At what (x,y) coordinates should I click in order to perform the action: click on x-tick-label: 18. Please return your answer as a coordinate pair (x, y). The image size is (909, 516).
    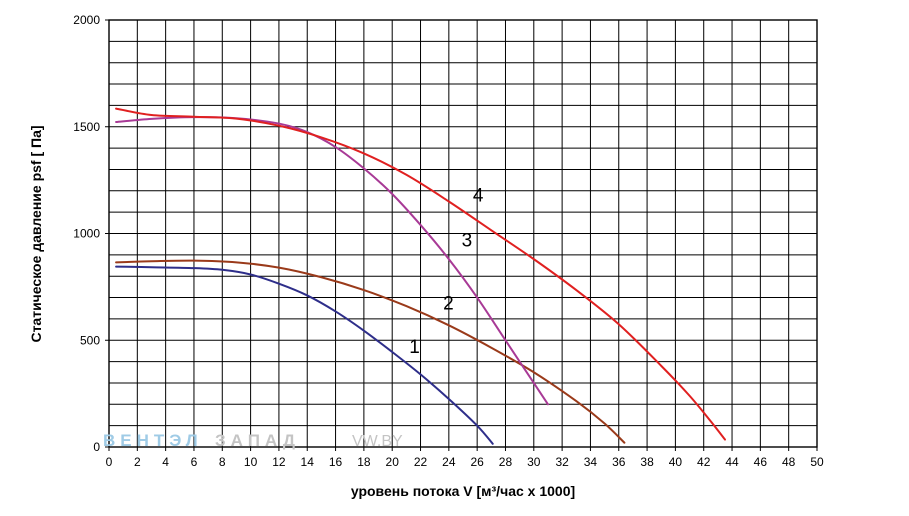
    Looking at the image, I should click on (364, 462).